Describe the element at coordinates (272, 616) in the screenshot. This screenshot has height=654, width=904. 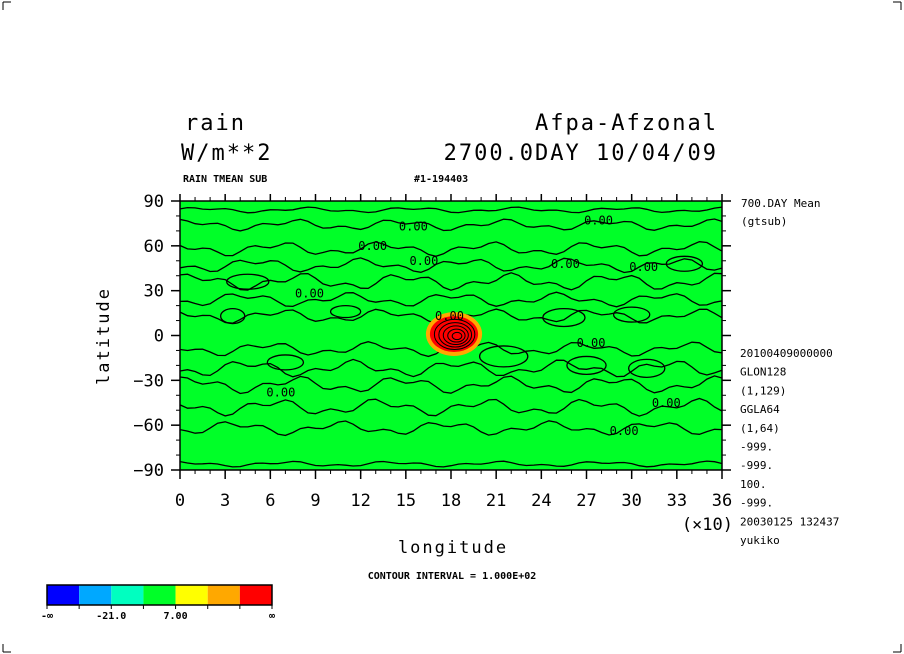
I see `colorbar-label-3: ∞` at that location.